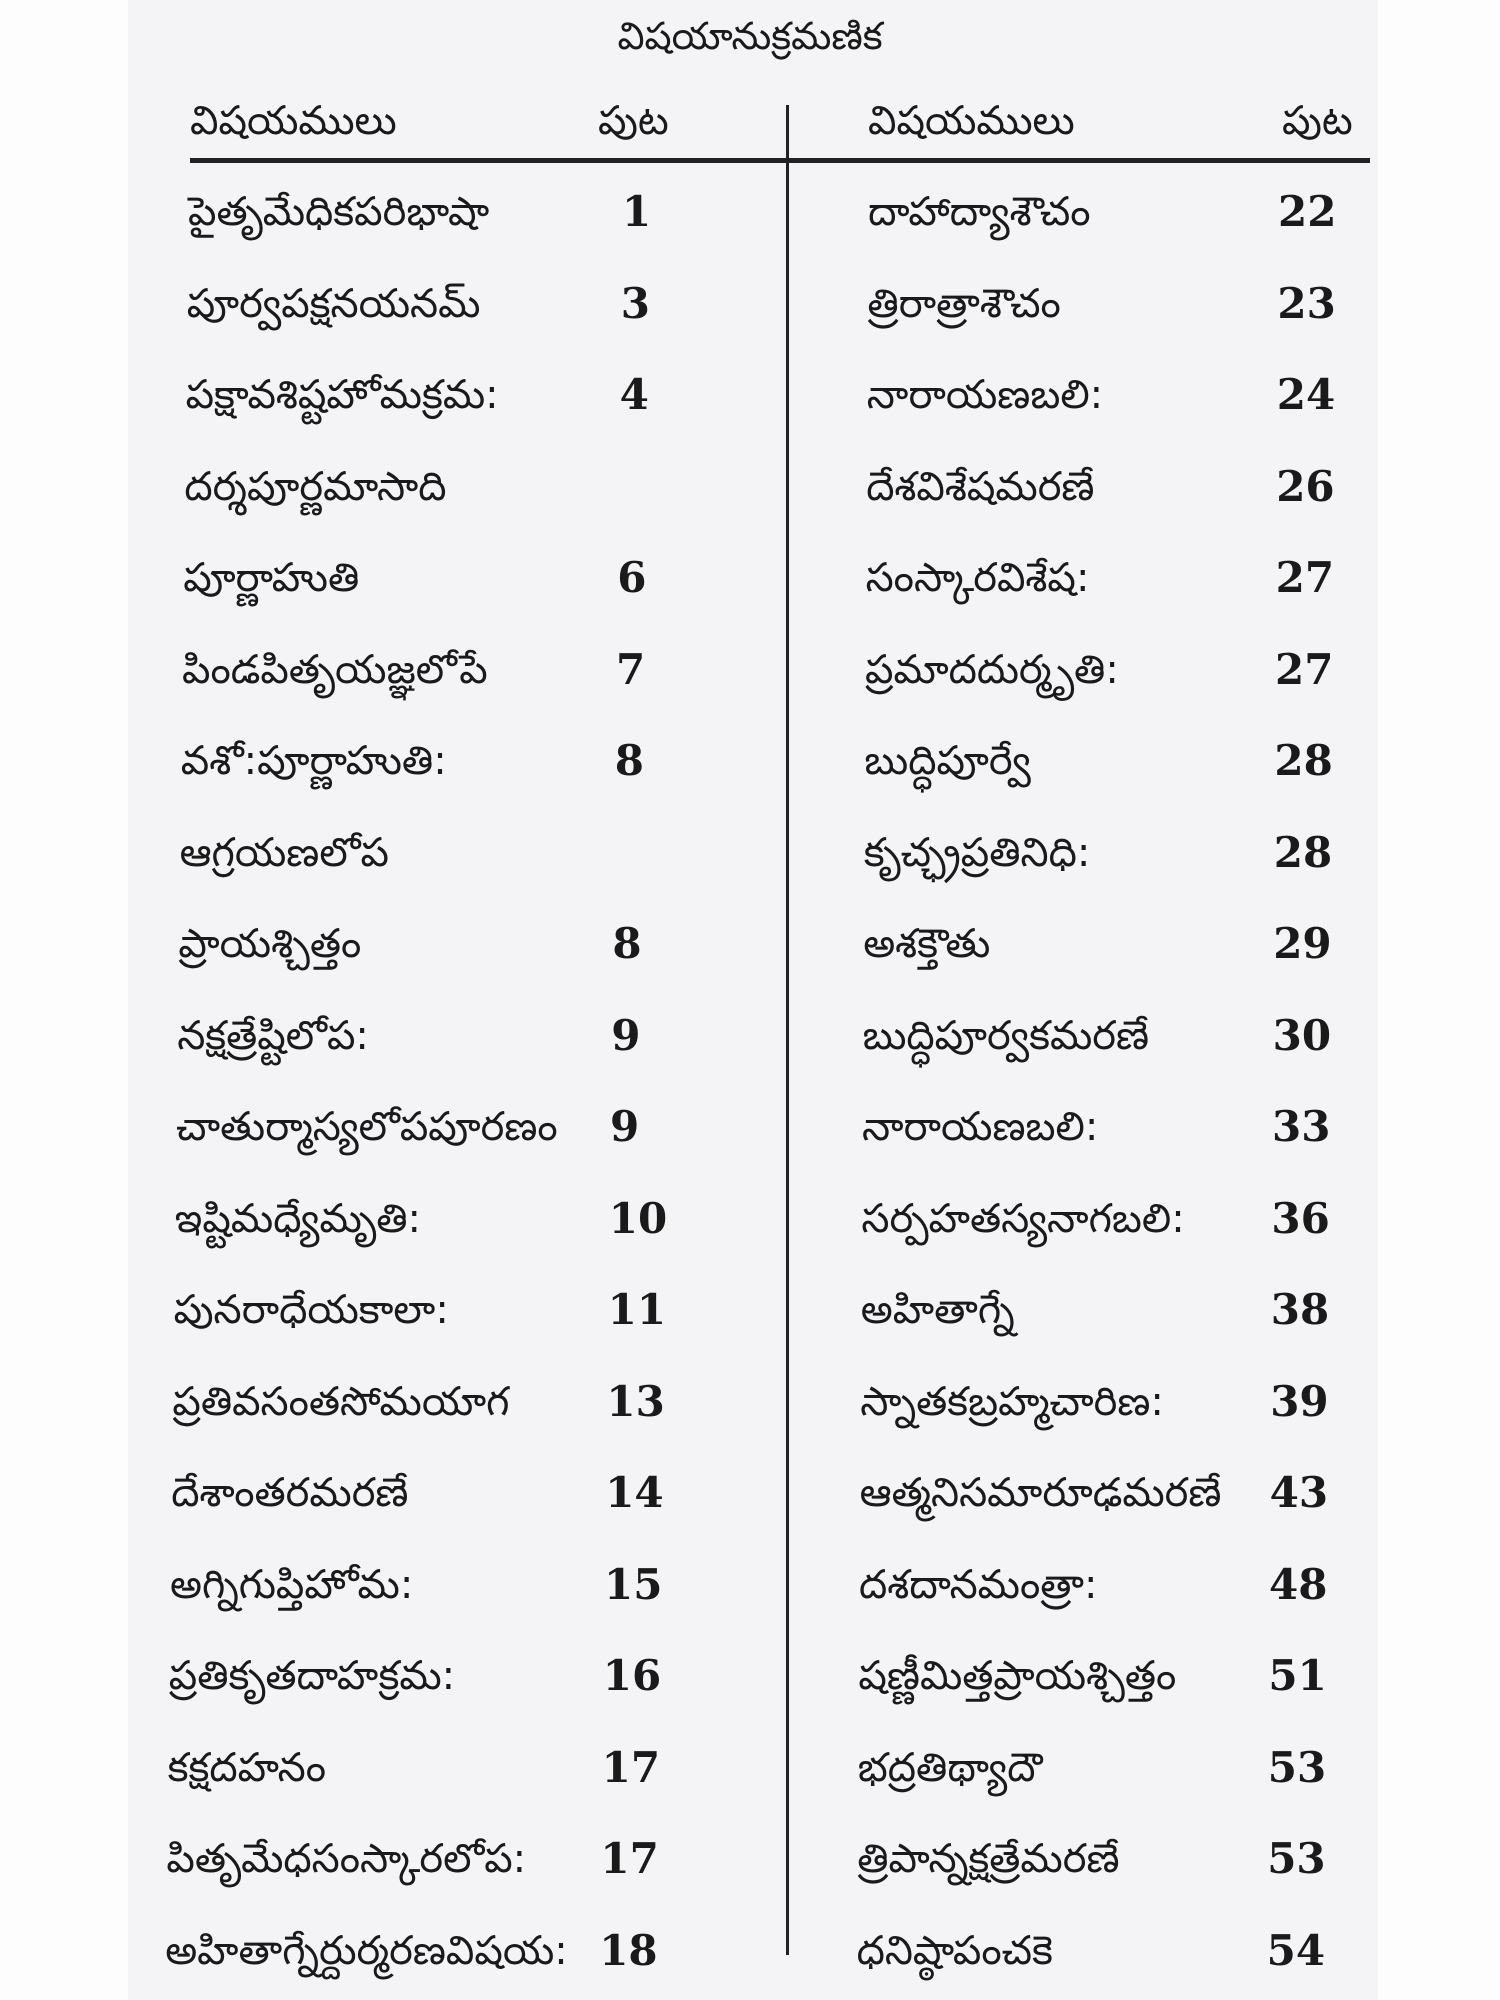  I want to click on toc-topic: నక్షత్రేష్టిలోప:, so click(273, 1035).